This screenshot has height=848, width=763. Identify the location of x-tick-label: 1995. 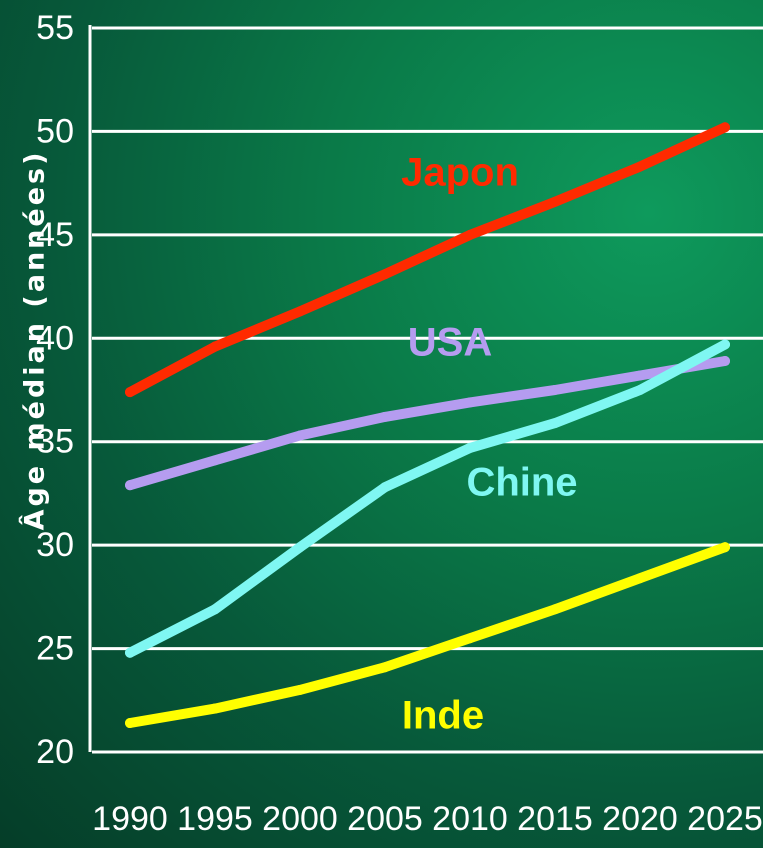
(215, 819).